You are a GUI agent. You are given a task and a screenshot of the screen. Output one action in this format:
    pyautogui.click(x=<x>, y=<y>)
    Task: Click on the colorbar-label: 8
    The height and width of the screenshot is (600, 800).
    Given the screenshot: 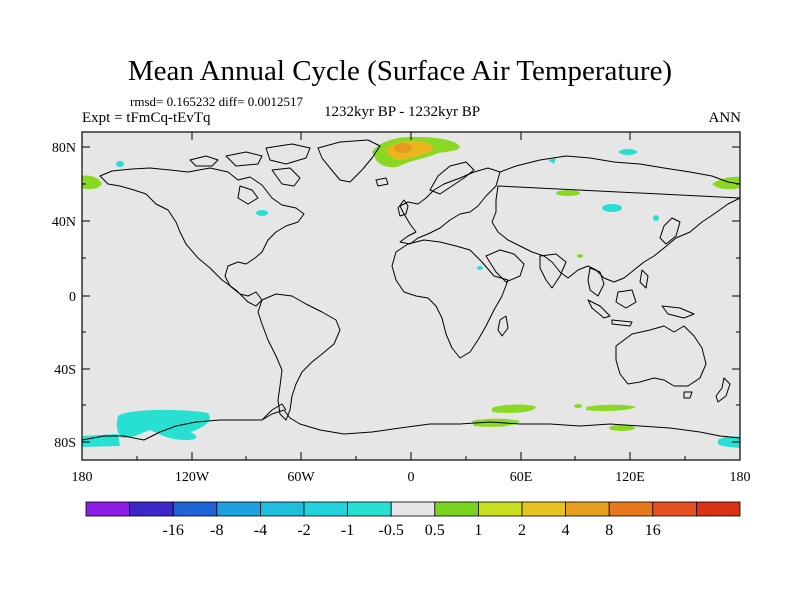 What is the action you would take?
    pyautogui.click(x=609, y=530)
    